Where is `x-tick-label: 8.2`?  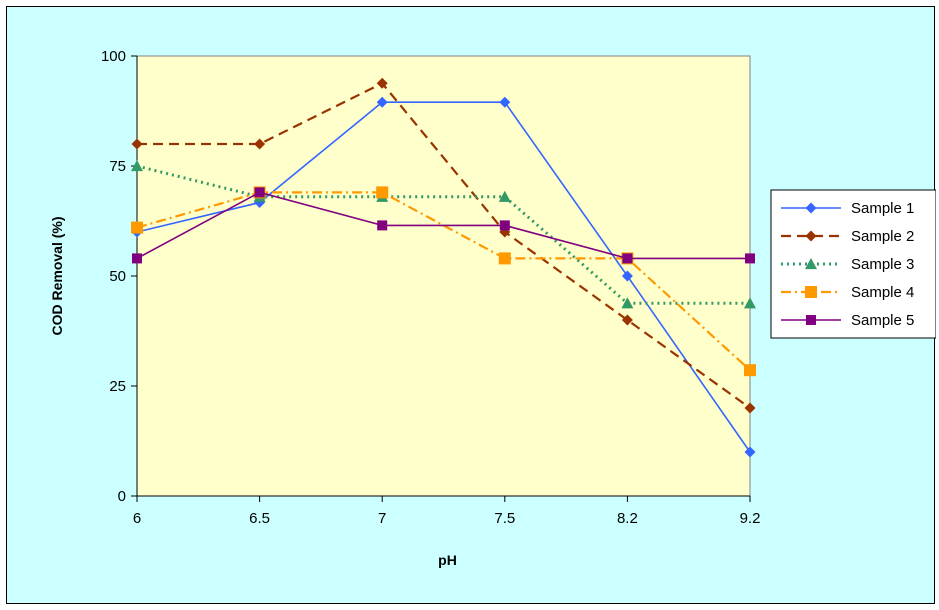
x-tick-label: 8.2 is located at coordinates (627, 518).